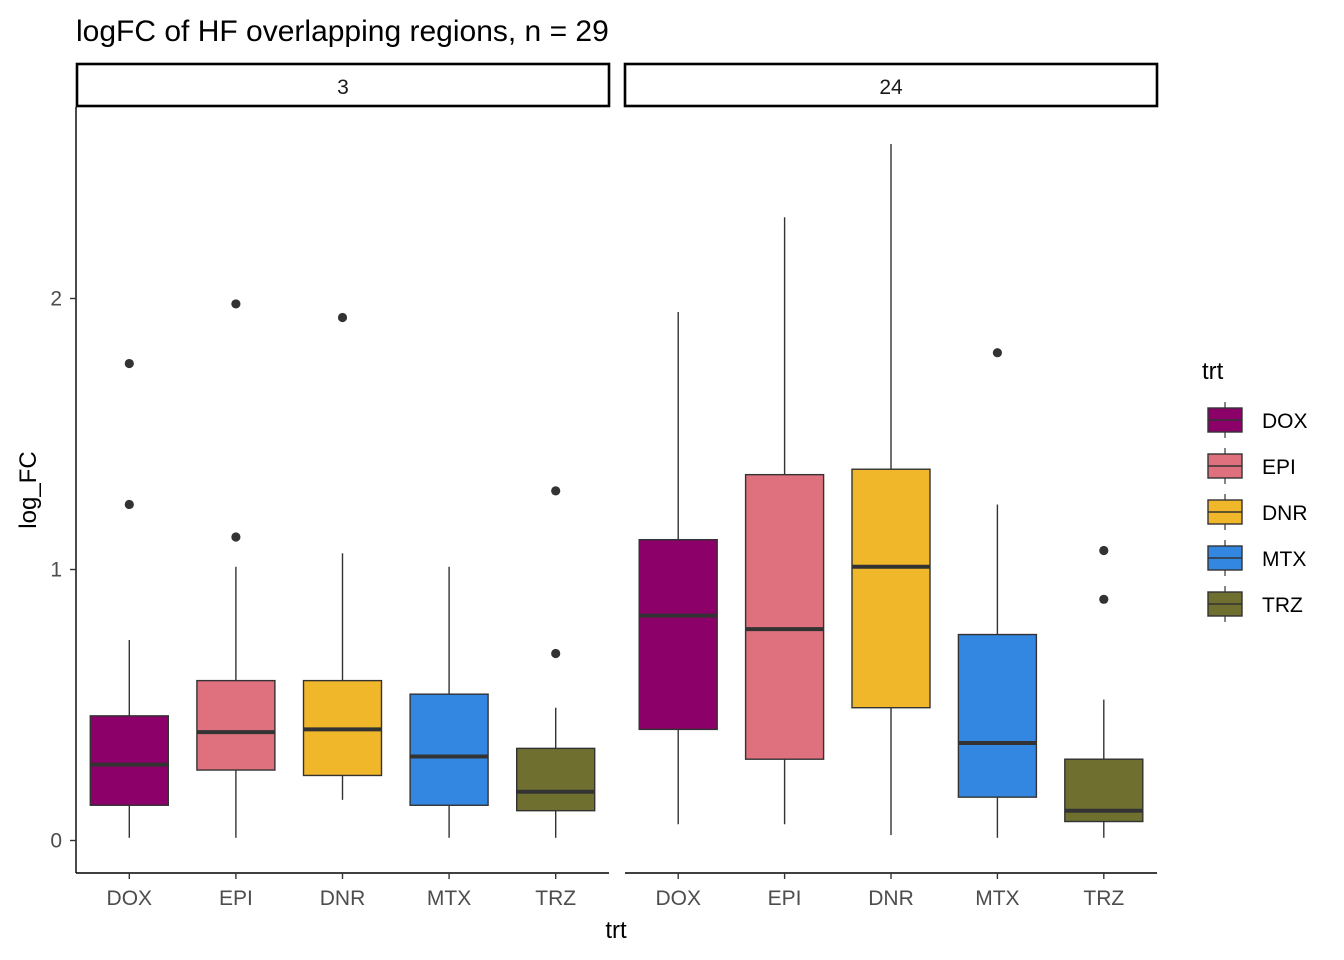  I want to click on chart-title: logFC of HF overlapping regions, n = 29, so click(342, 31).